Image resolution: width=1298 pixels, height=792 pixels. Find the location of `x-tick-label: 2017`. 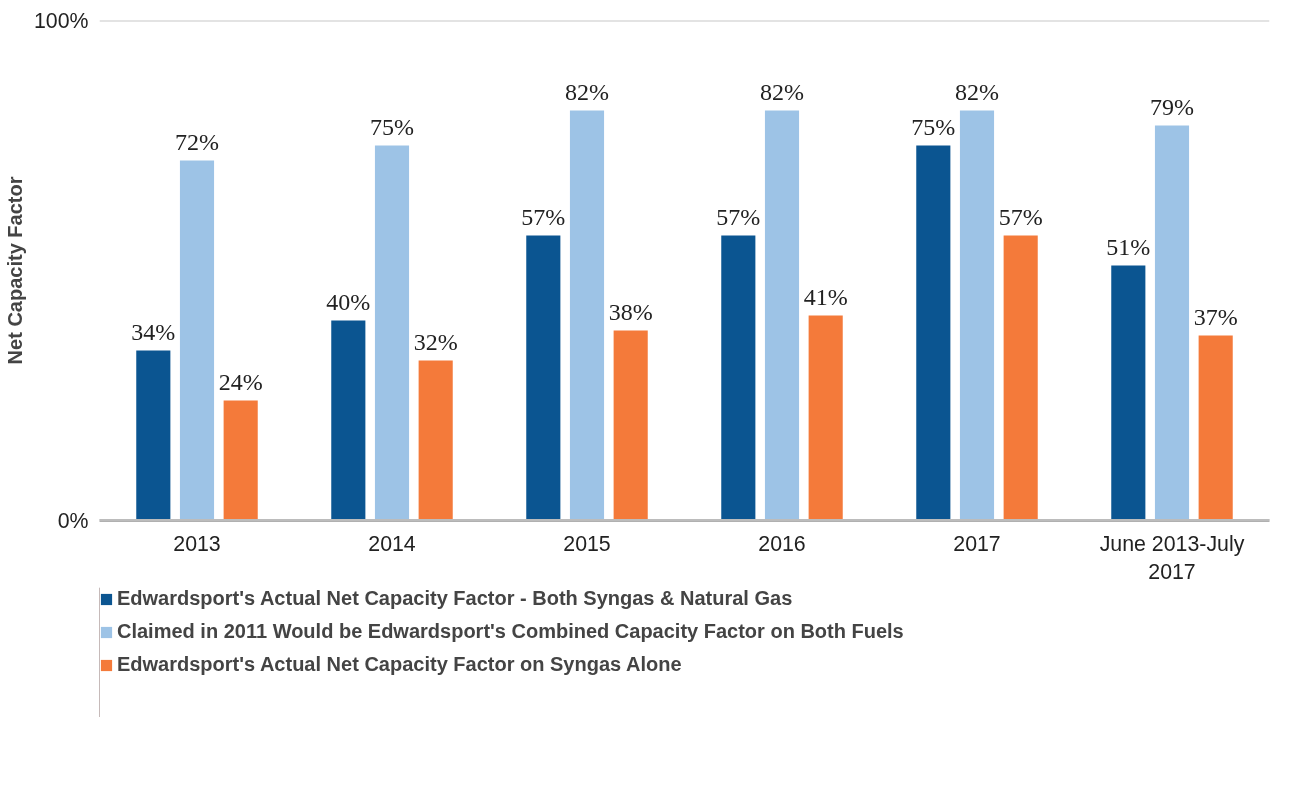

x-tick-label: 2017 is located at coordinates (977, 543).